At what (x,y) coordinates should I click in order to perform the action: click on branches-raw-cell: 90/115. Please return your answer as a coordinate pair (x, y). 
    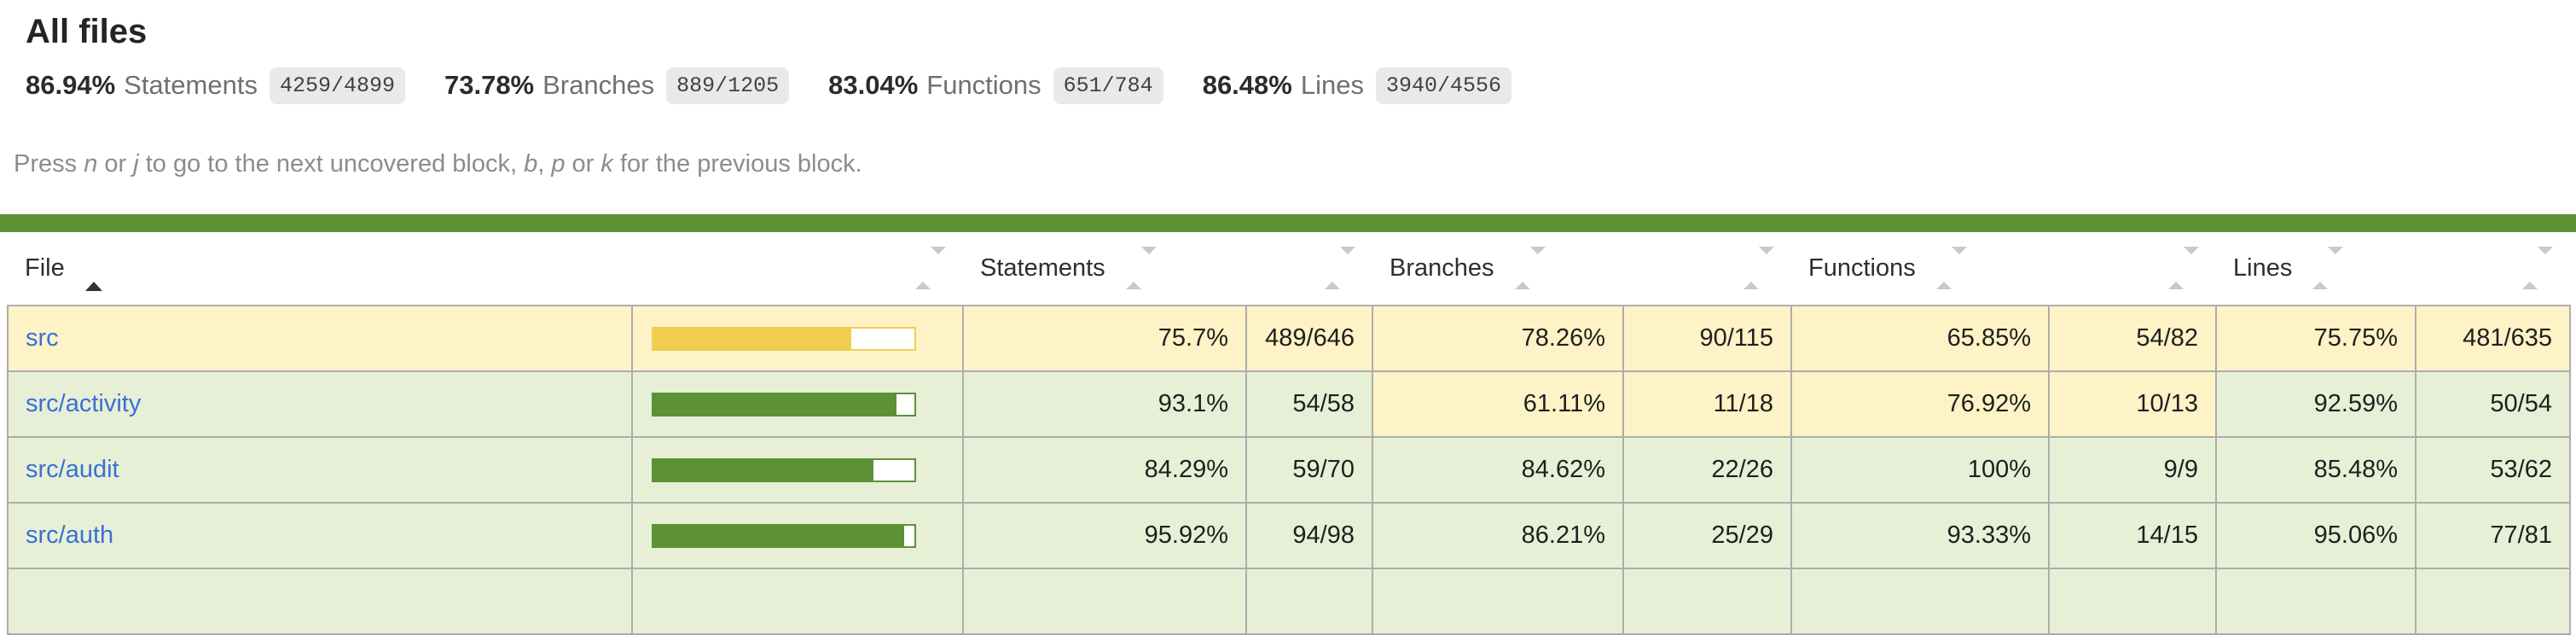
    Looking at the image, I should click on (1707, 339).